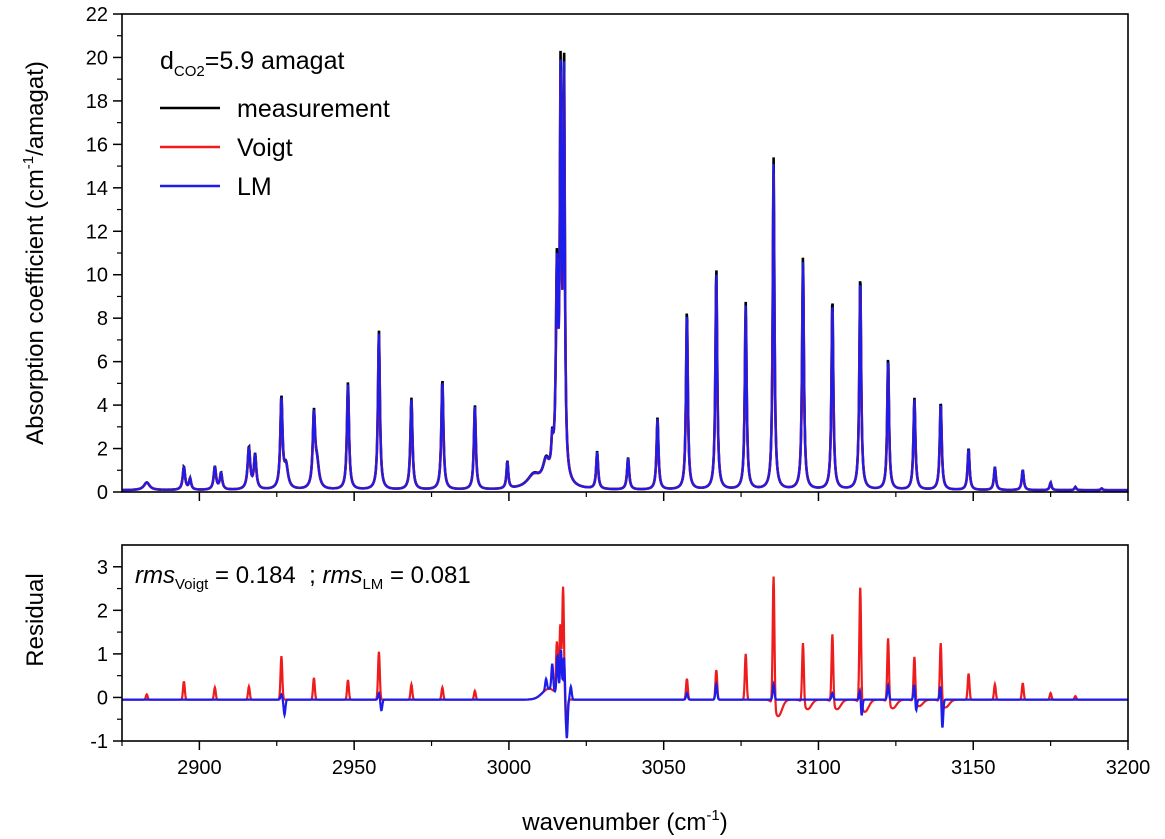  What do you see at coordinates (313, 109) in the screenshot?
I see `legend-label-measurement: measurement` at bounding box center [313, 109].